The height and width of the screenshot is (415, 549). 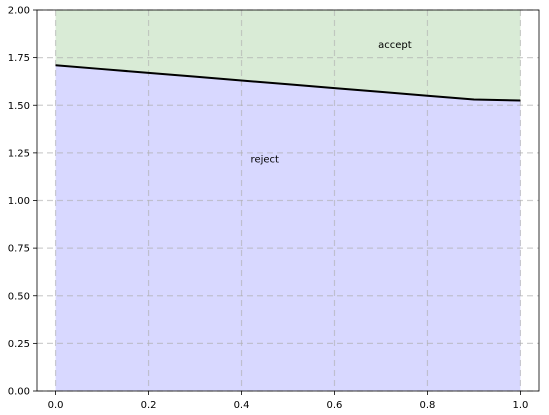 I want to click on y-tick-label: 0.50, so click(x=19, y=296).